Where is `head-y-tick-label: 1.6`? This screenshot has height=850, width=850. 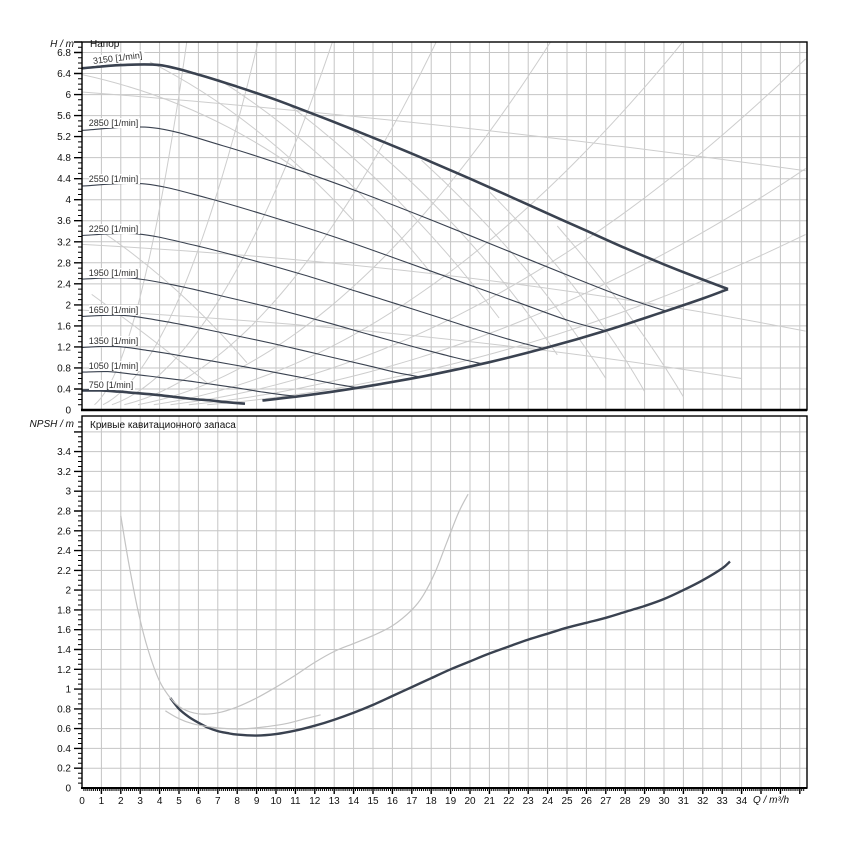
head-y-tick-label: 1.6 is located at coordinates (64, 326).